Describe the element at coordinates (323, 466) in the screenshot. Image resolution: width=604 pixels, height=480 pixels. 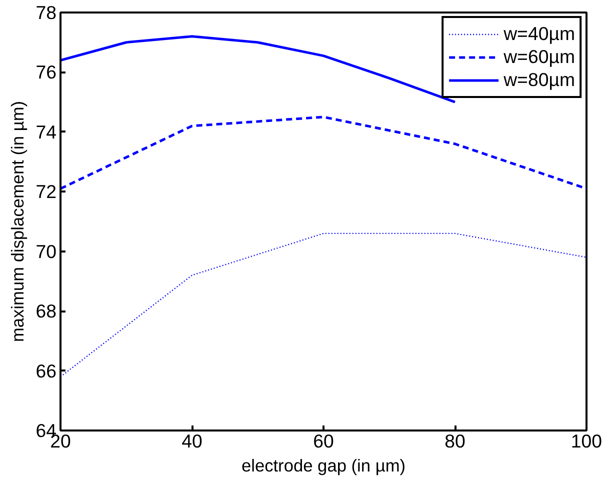
I see `x-axis-title: electrode gap (in µm)` at that location.